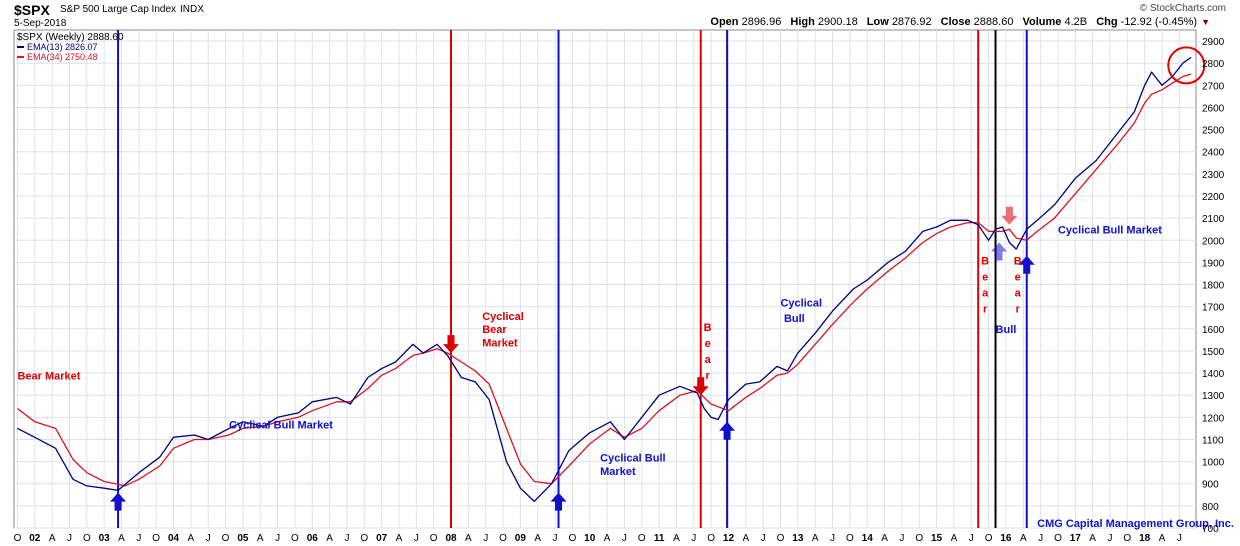  Describe the element at coordinates (243, 538) in the screenshot. I see `x-year-label: 05` at that location.